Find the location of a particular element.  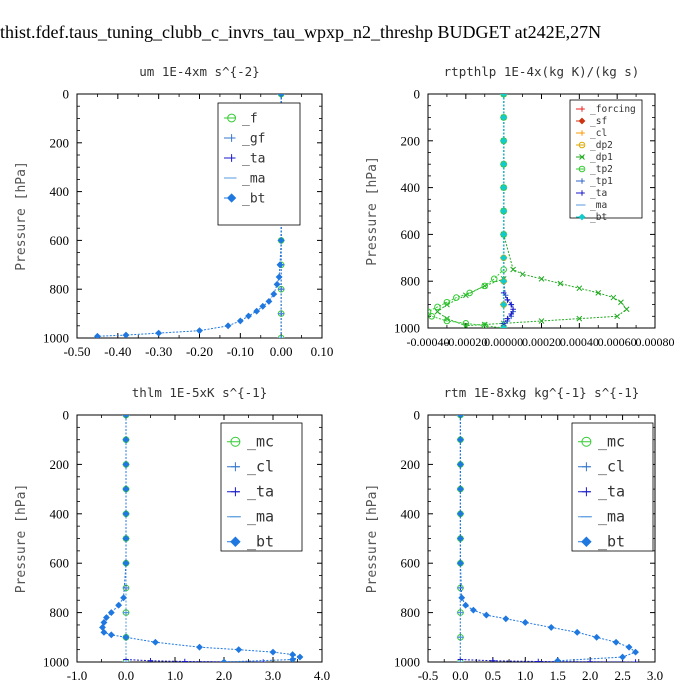

legend-marker-tp2 is located at coordinates (582, 169).